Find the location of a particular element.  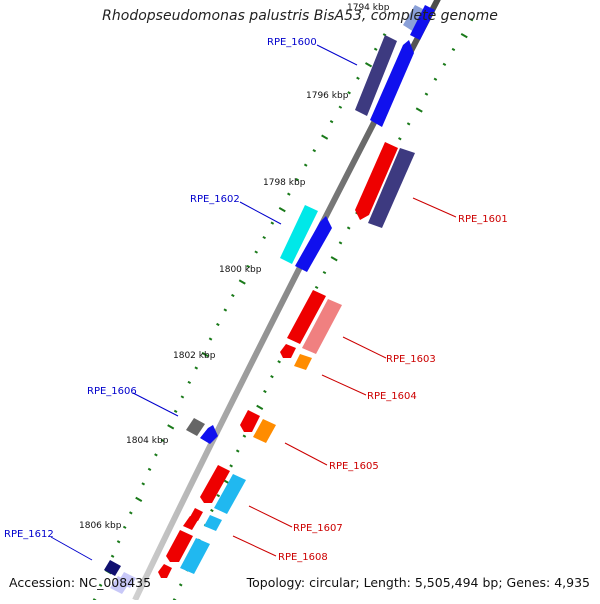

accession-label: Accession: NC_008435 is located at coordinates (80, 582).